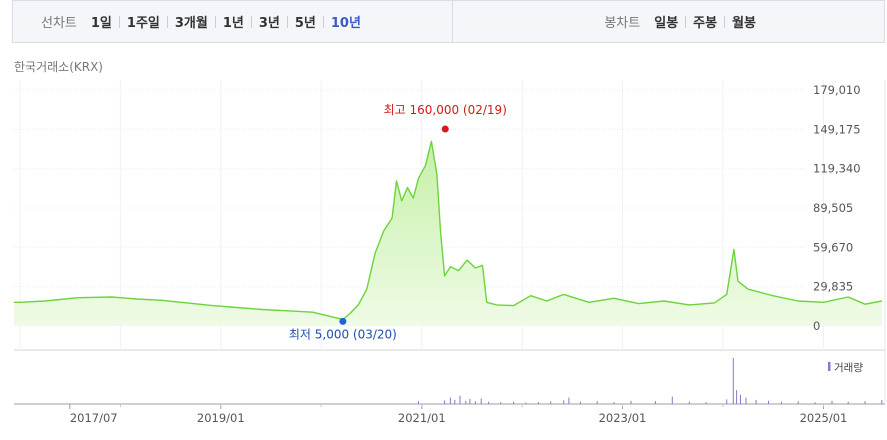  Describe the element at coordinates (143, 23) in the screenshot. I see `tab-1w: 1주일` at that location.